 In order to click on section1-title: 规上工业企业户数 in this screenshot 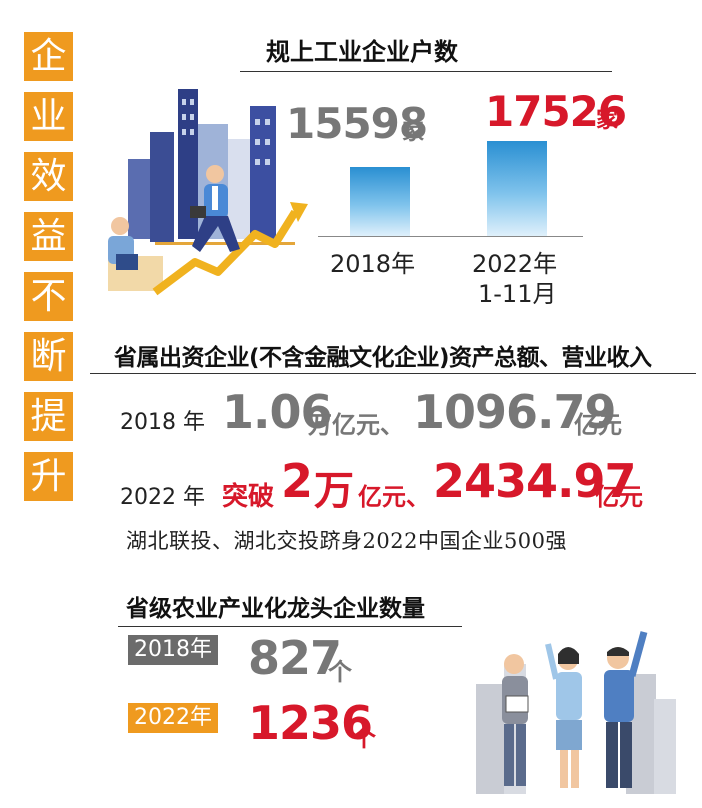, I will do `click(362, 52)`.